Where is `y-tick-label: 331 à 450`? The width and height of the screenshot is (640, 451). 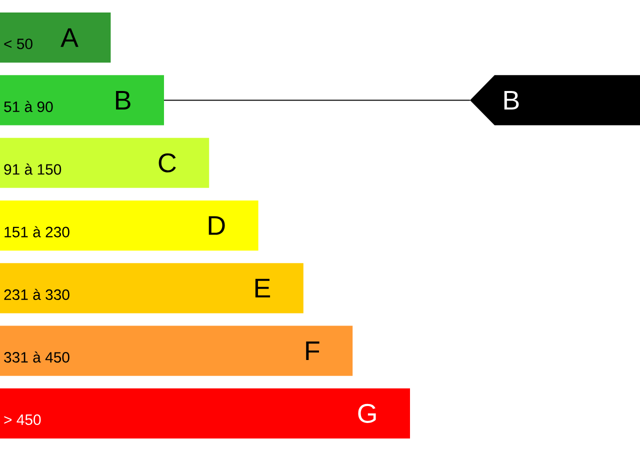
y-tick-label: 331 à 450 is located at coordinates (37, 357).